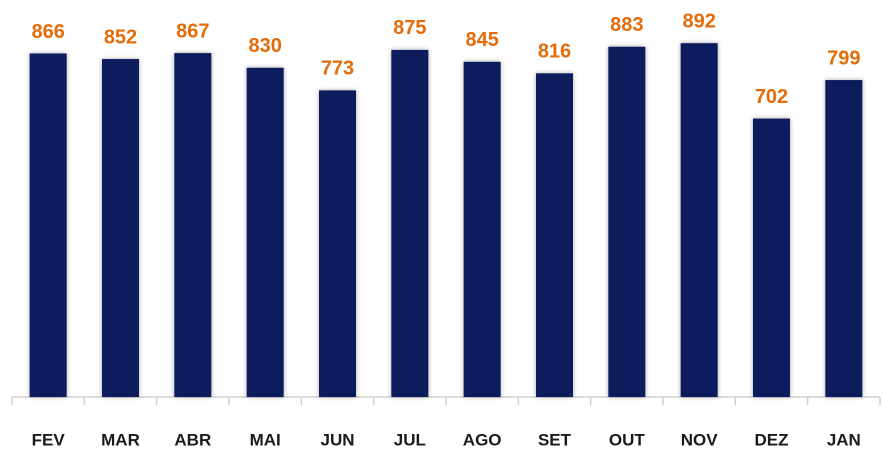  Describe the element at coordinates (844, 439) in the screenshot. I see `x-tick-label: JAN` at that location.